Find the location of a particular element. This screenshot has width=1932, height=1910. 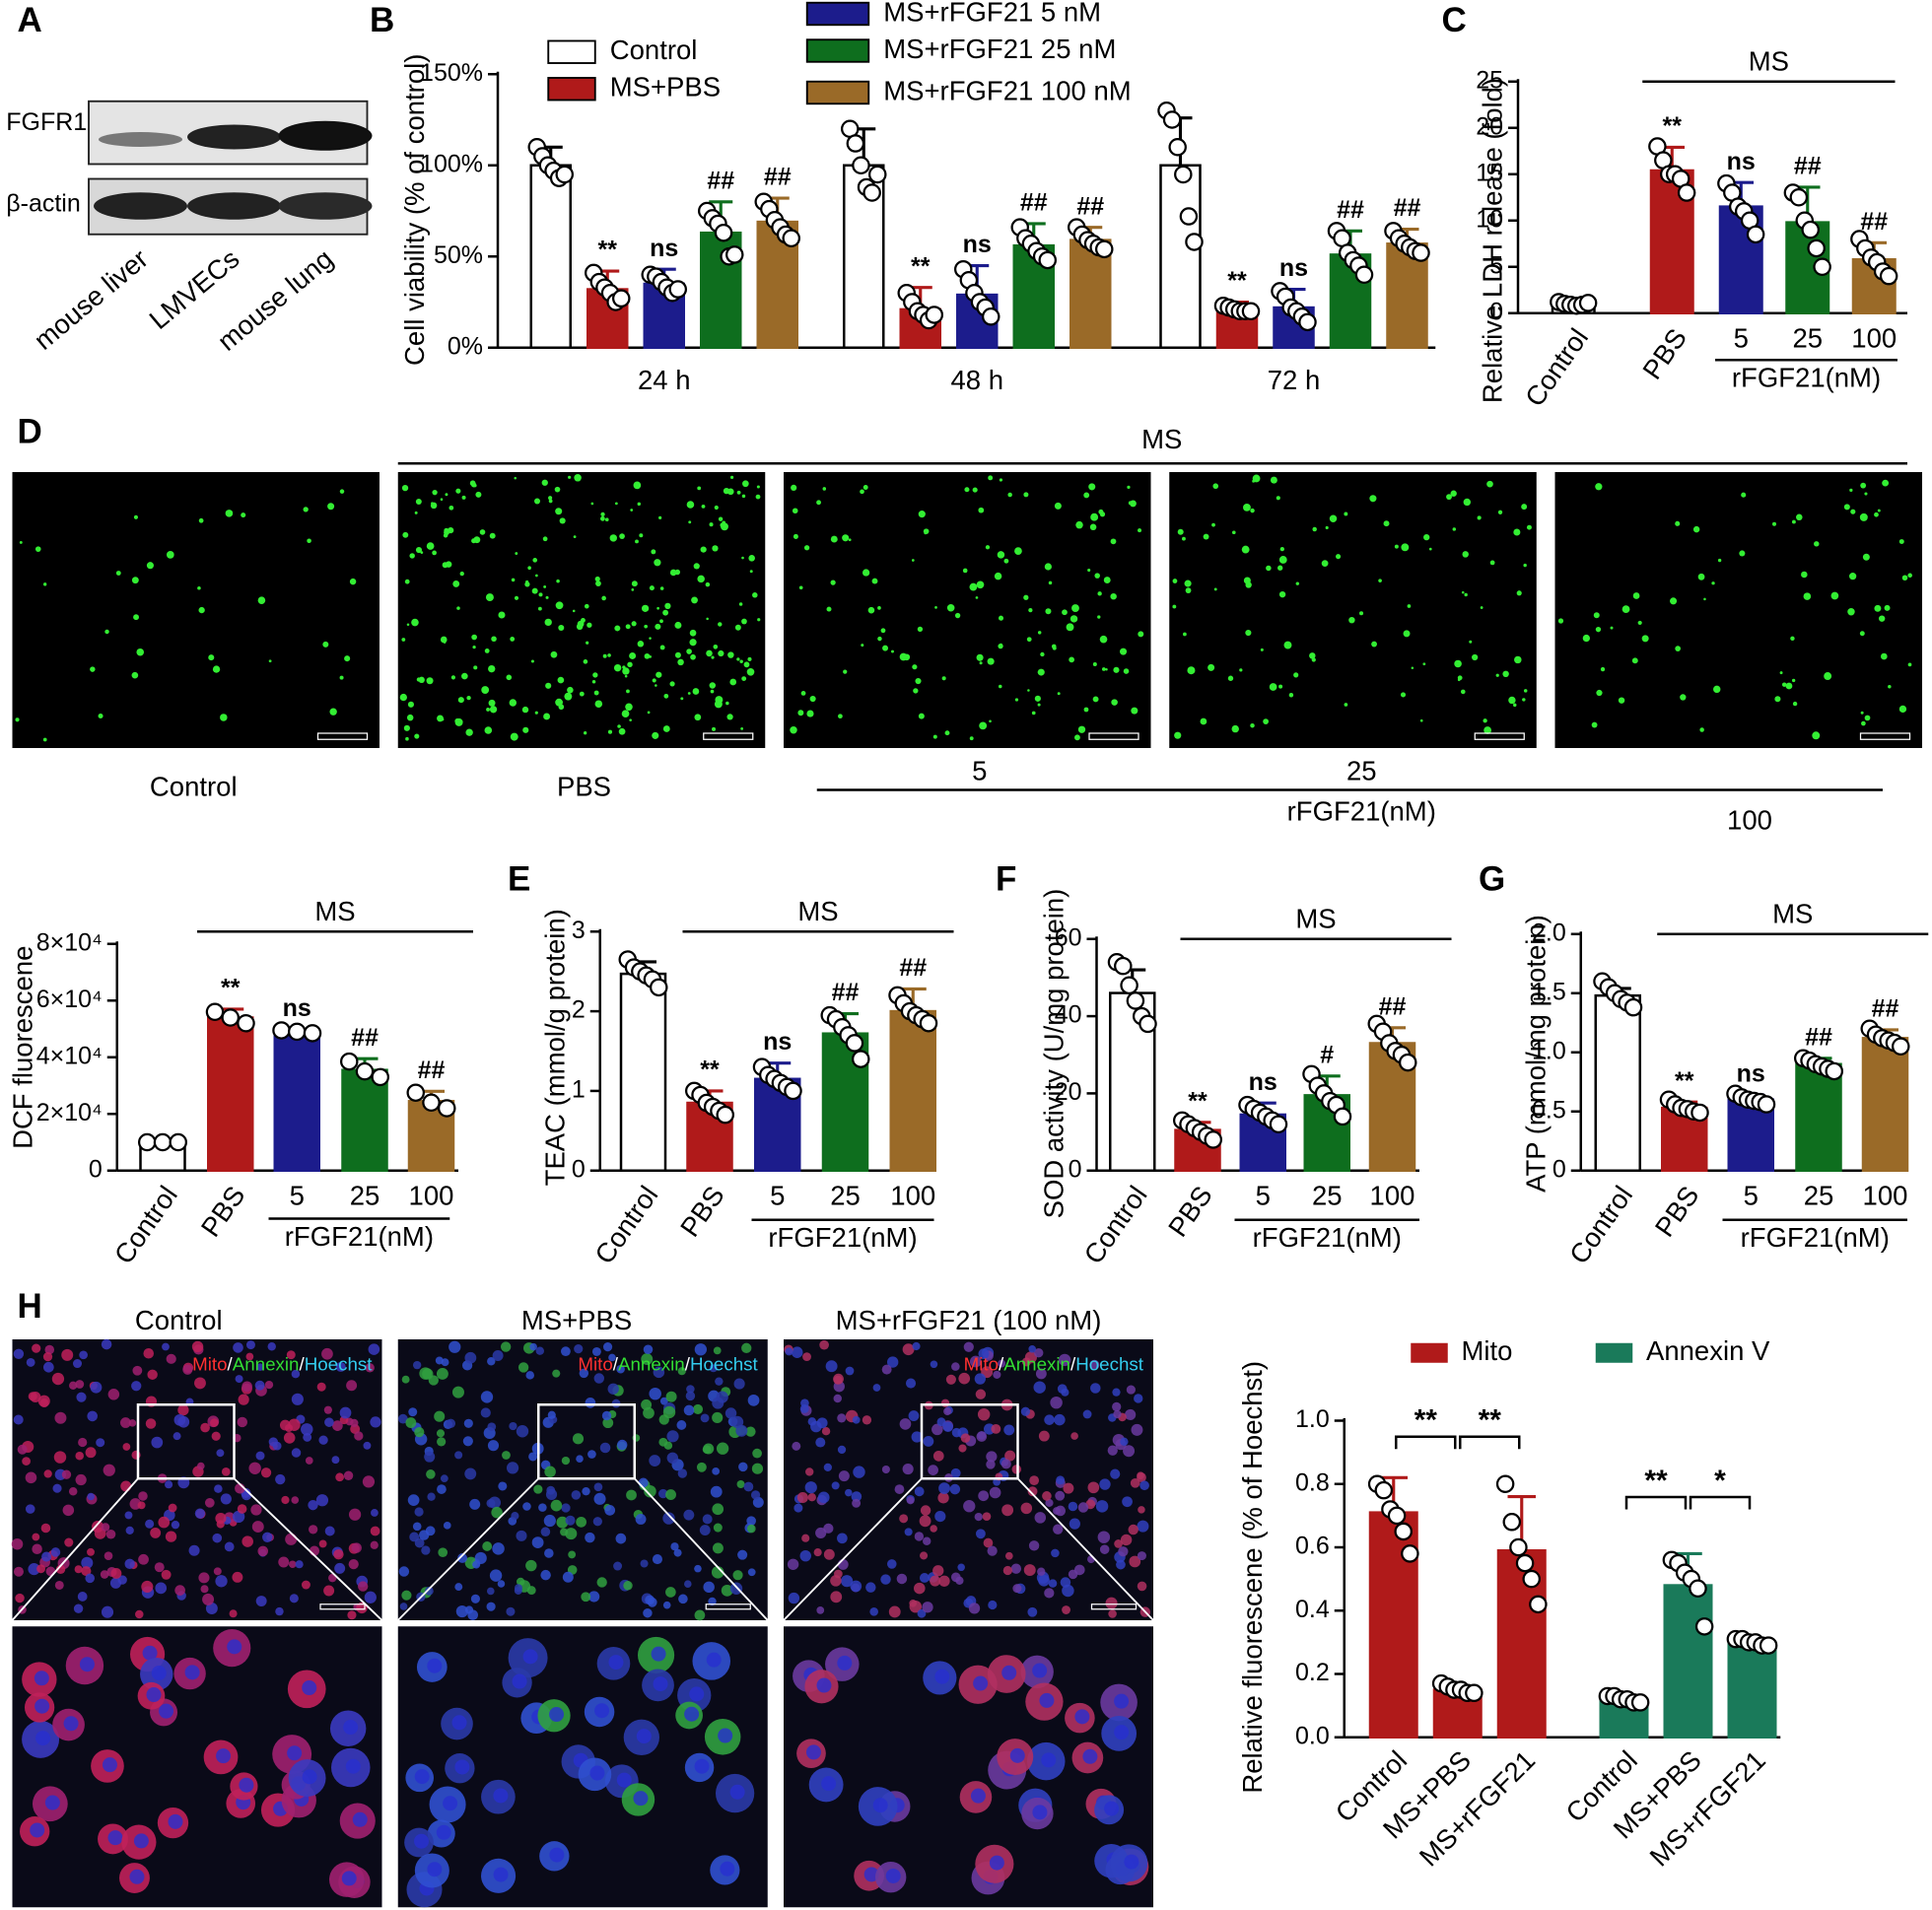

image-background is located at coordinates (968, 610).